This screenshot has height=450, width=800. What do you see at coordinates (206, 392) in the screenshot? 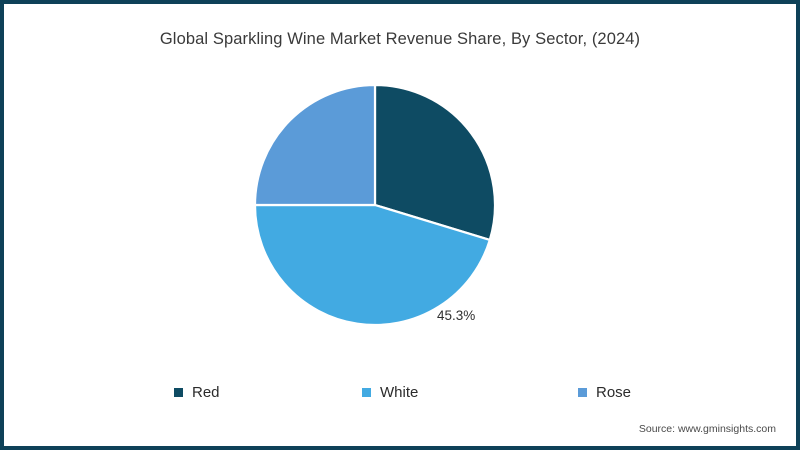
I see `legend-label: Red` at bounding box center [206, 392].